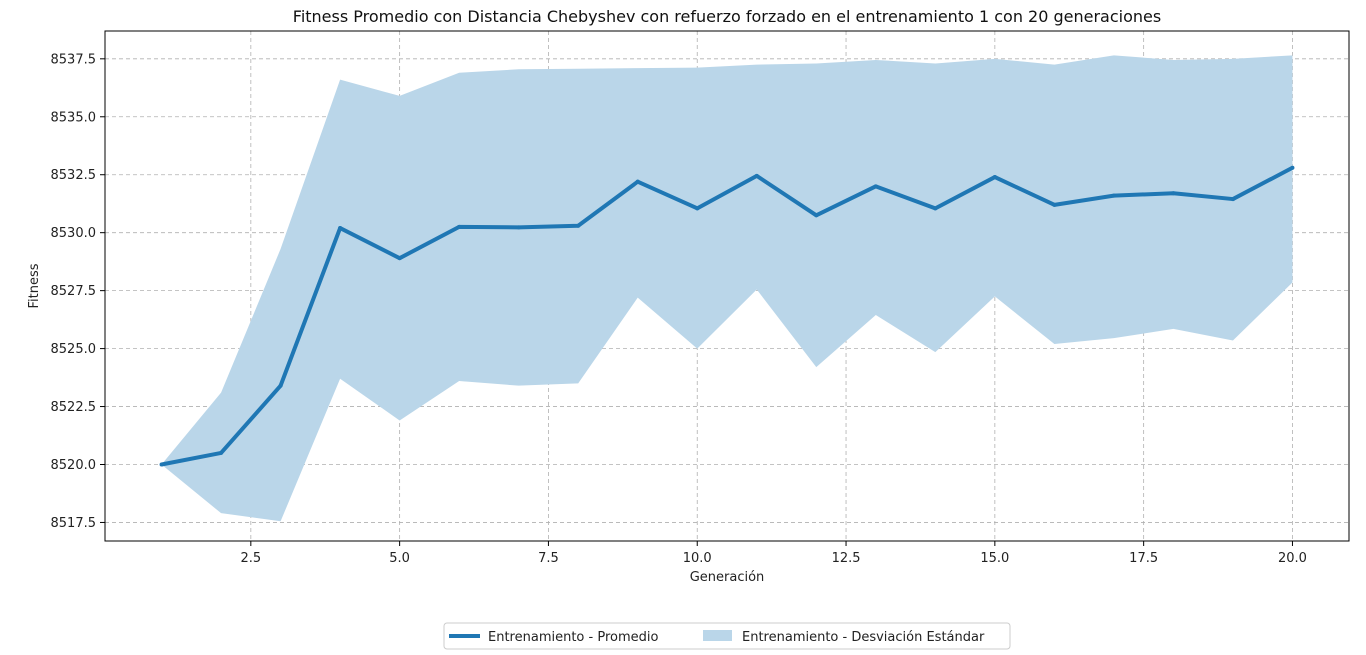 The width and height of the screenshot is (1366, 655). What do you see at coordinates (74, 407) in the screenshot?
I see `y-tick-label: 8522.5` at bounding box center [74, 407].